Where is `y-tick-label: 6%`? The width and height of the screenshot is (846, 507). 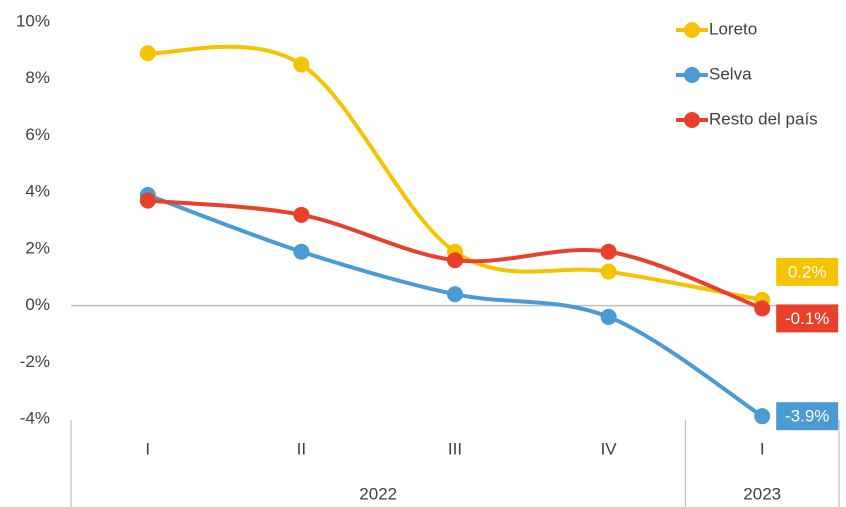 y-tick-label: 6% is located at coordinates (37, 134).